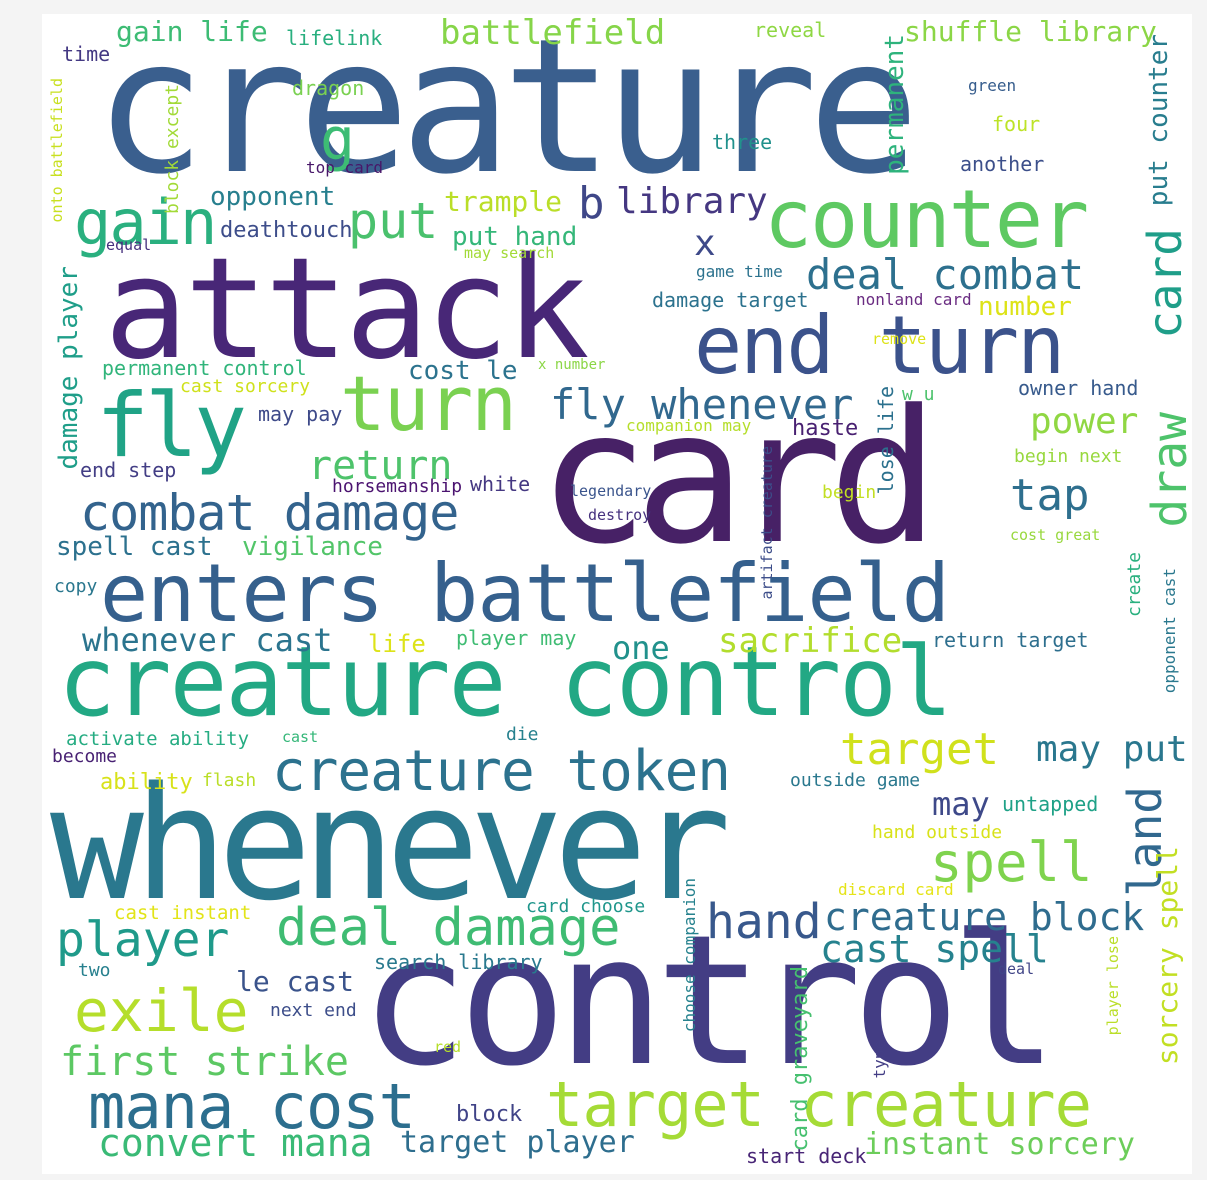  I want to click on word-reveal: reveal, so click(790, 30).